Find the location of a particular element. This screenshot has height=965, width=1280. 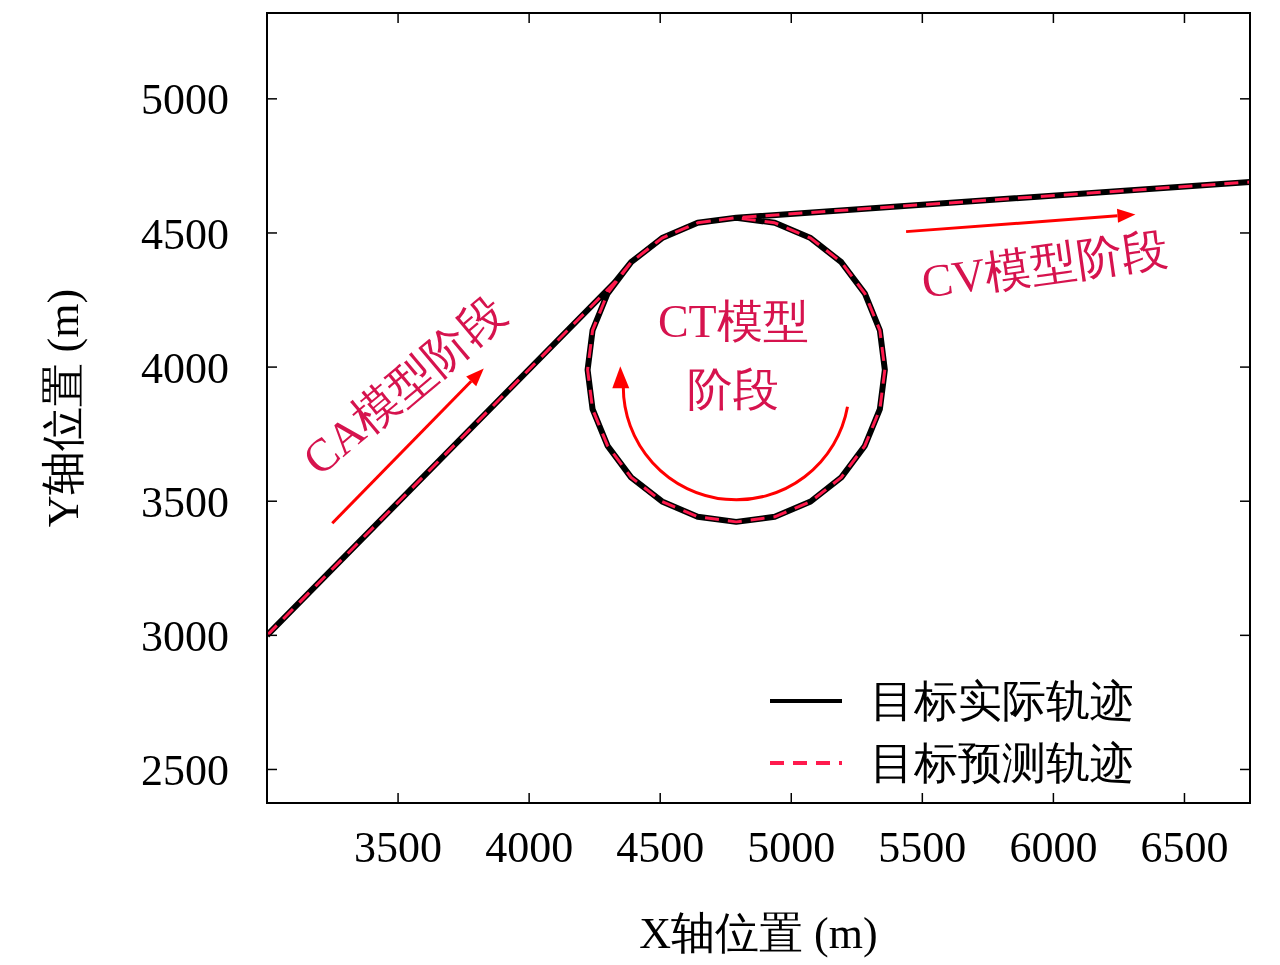

y-tick-label: 4500 is located at coordinates (185, 234).